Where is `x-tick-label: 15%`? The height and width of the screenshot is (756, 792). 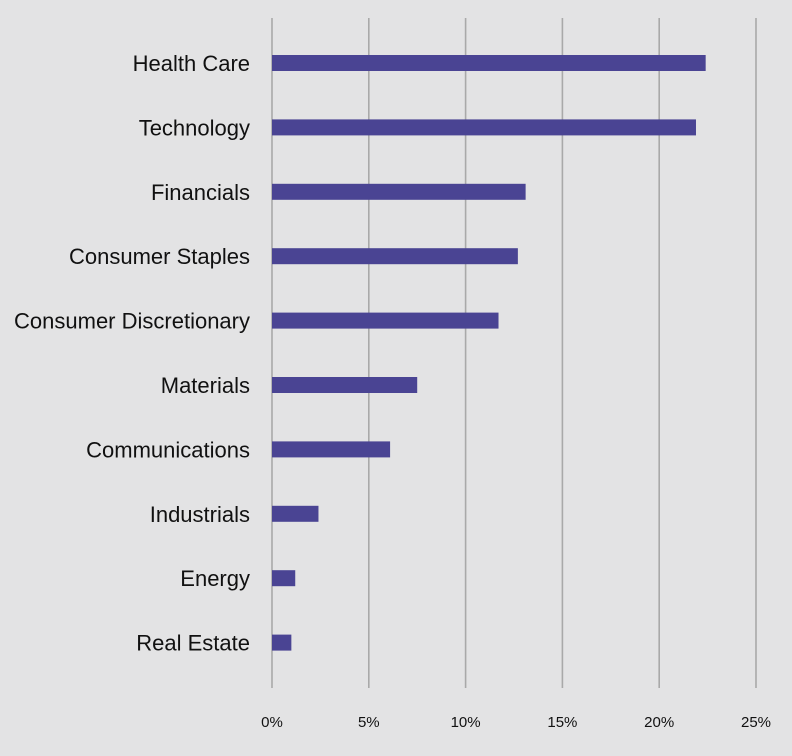
x-tick-label: 15% is located at coordinates (562, 722).